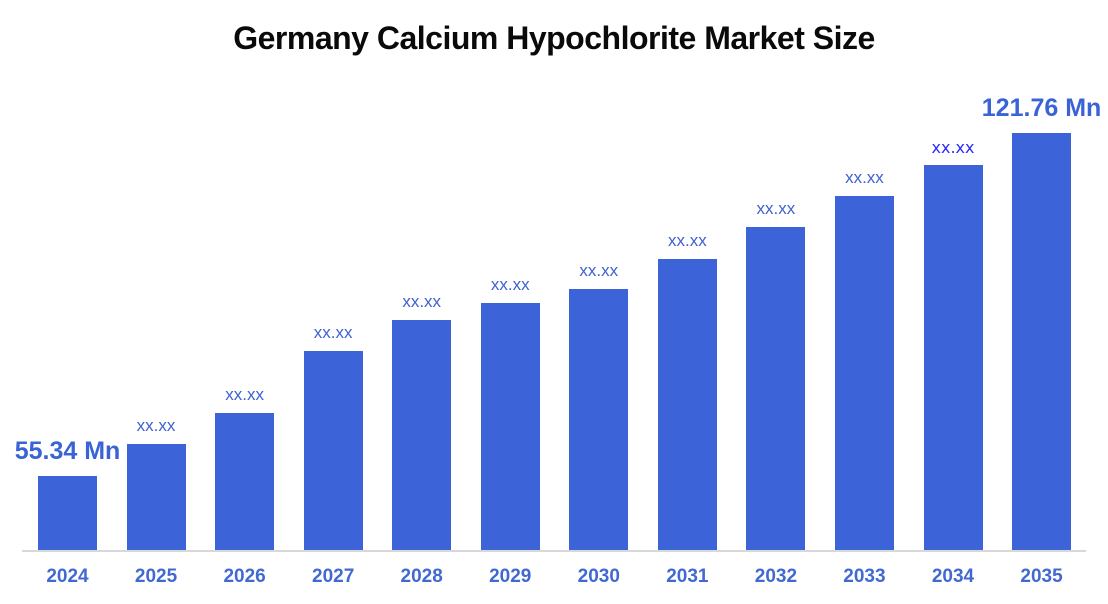  What do you see at coordinates (776, 208) in the screenshot?
I see `bar-value-label-2032: xx.xx` at bounding box center [776, 208].